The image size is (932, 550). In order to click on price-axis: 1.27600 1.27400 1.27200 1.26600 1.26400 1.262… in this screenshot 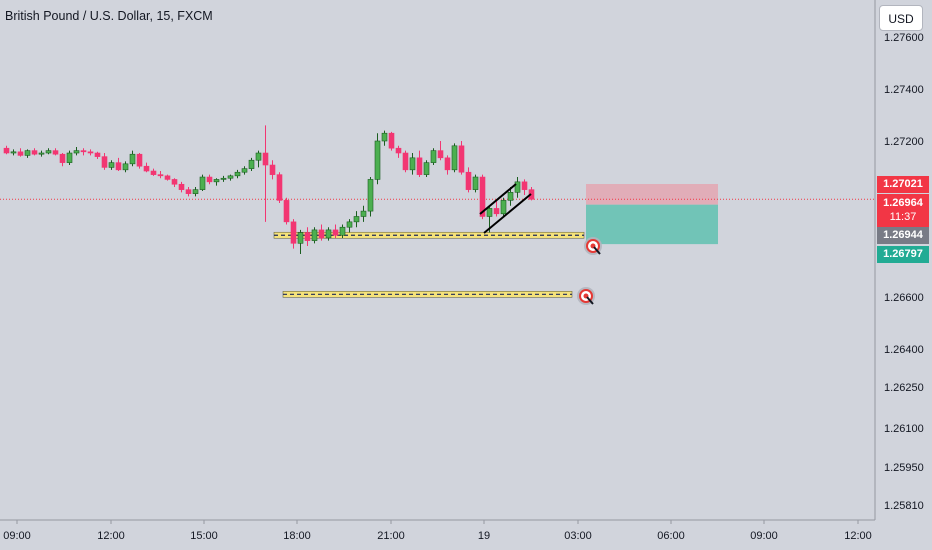, I will do `click(904, 272)`.